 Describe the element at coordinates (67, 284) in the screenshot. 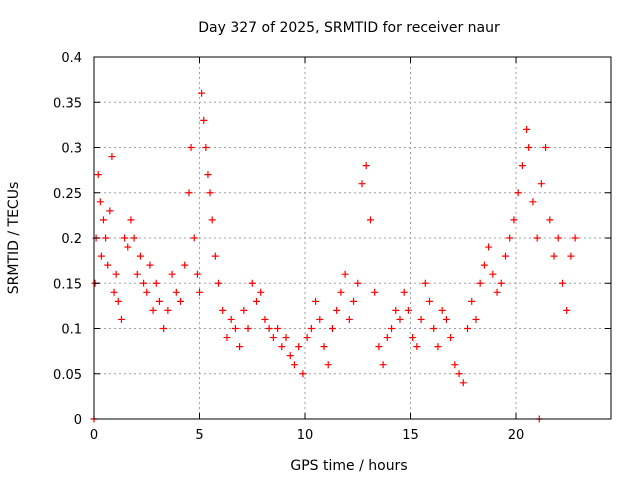

I see `y-tick-label: 0.15` at that location.